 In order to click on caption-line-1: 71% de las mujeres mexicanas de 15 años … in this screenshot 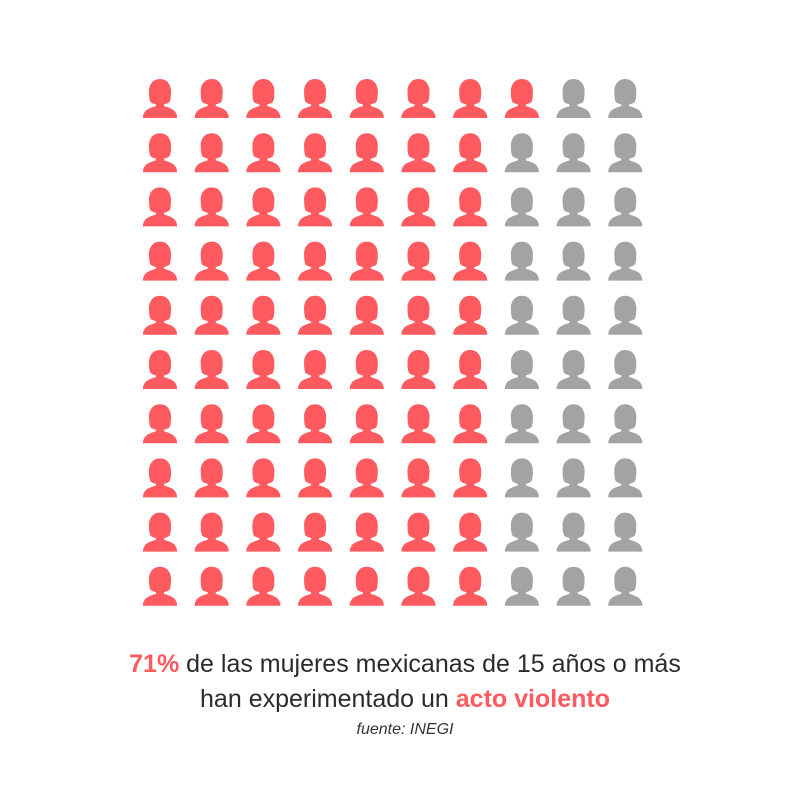, I will do `click(405, 664)`.